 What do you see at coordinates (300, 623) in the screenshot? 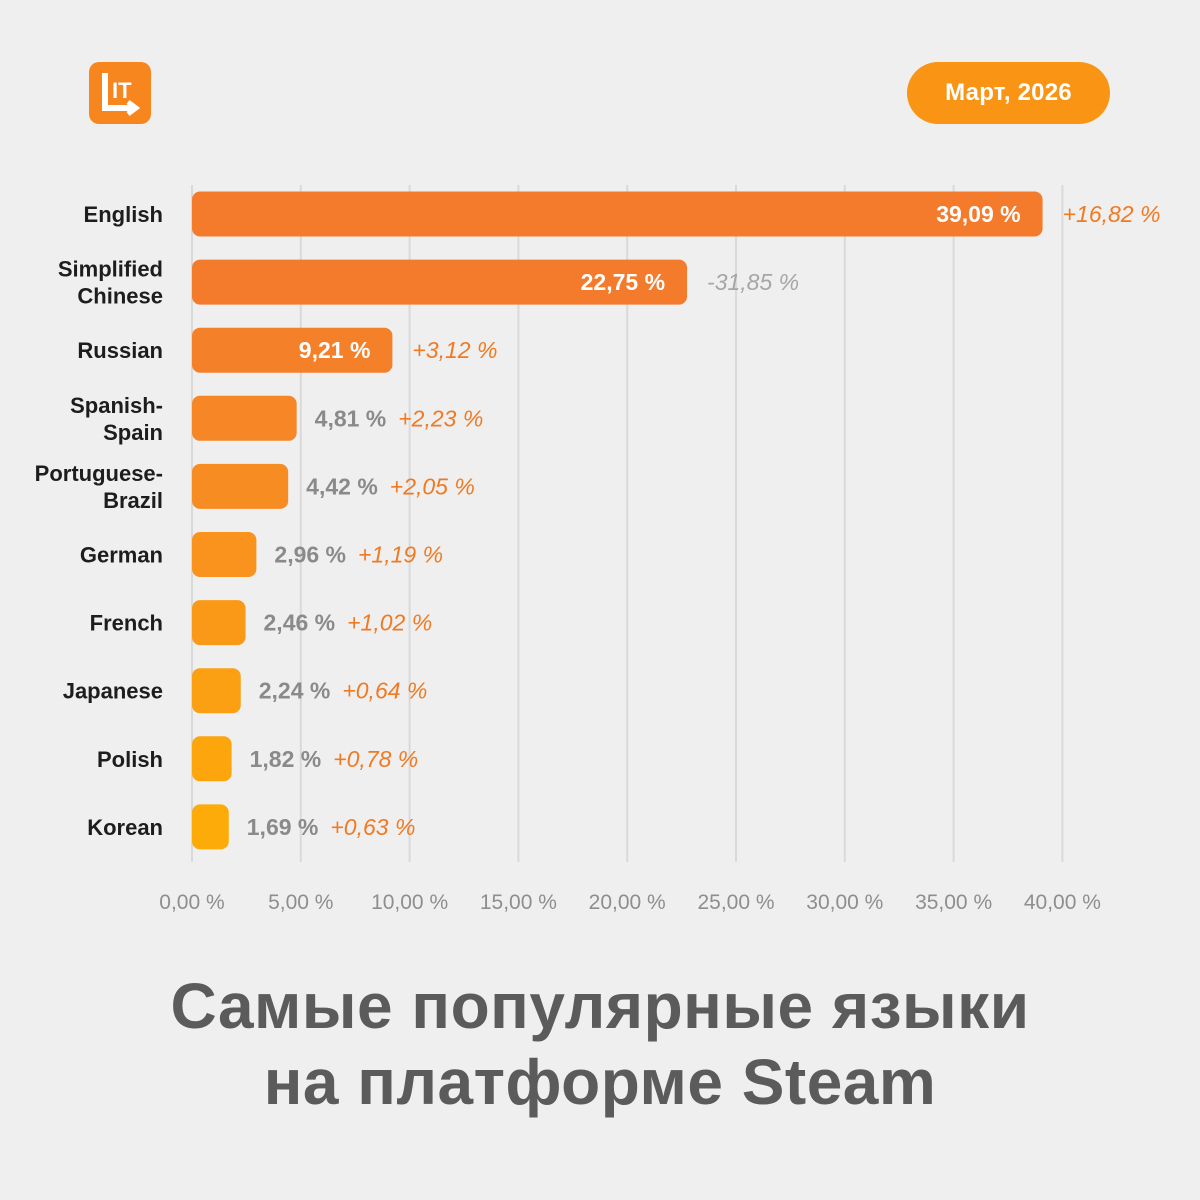
I see `value-label: 2,46 %` at bounding box center [300, 623].